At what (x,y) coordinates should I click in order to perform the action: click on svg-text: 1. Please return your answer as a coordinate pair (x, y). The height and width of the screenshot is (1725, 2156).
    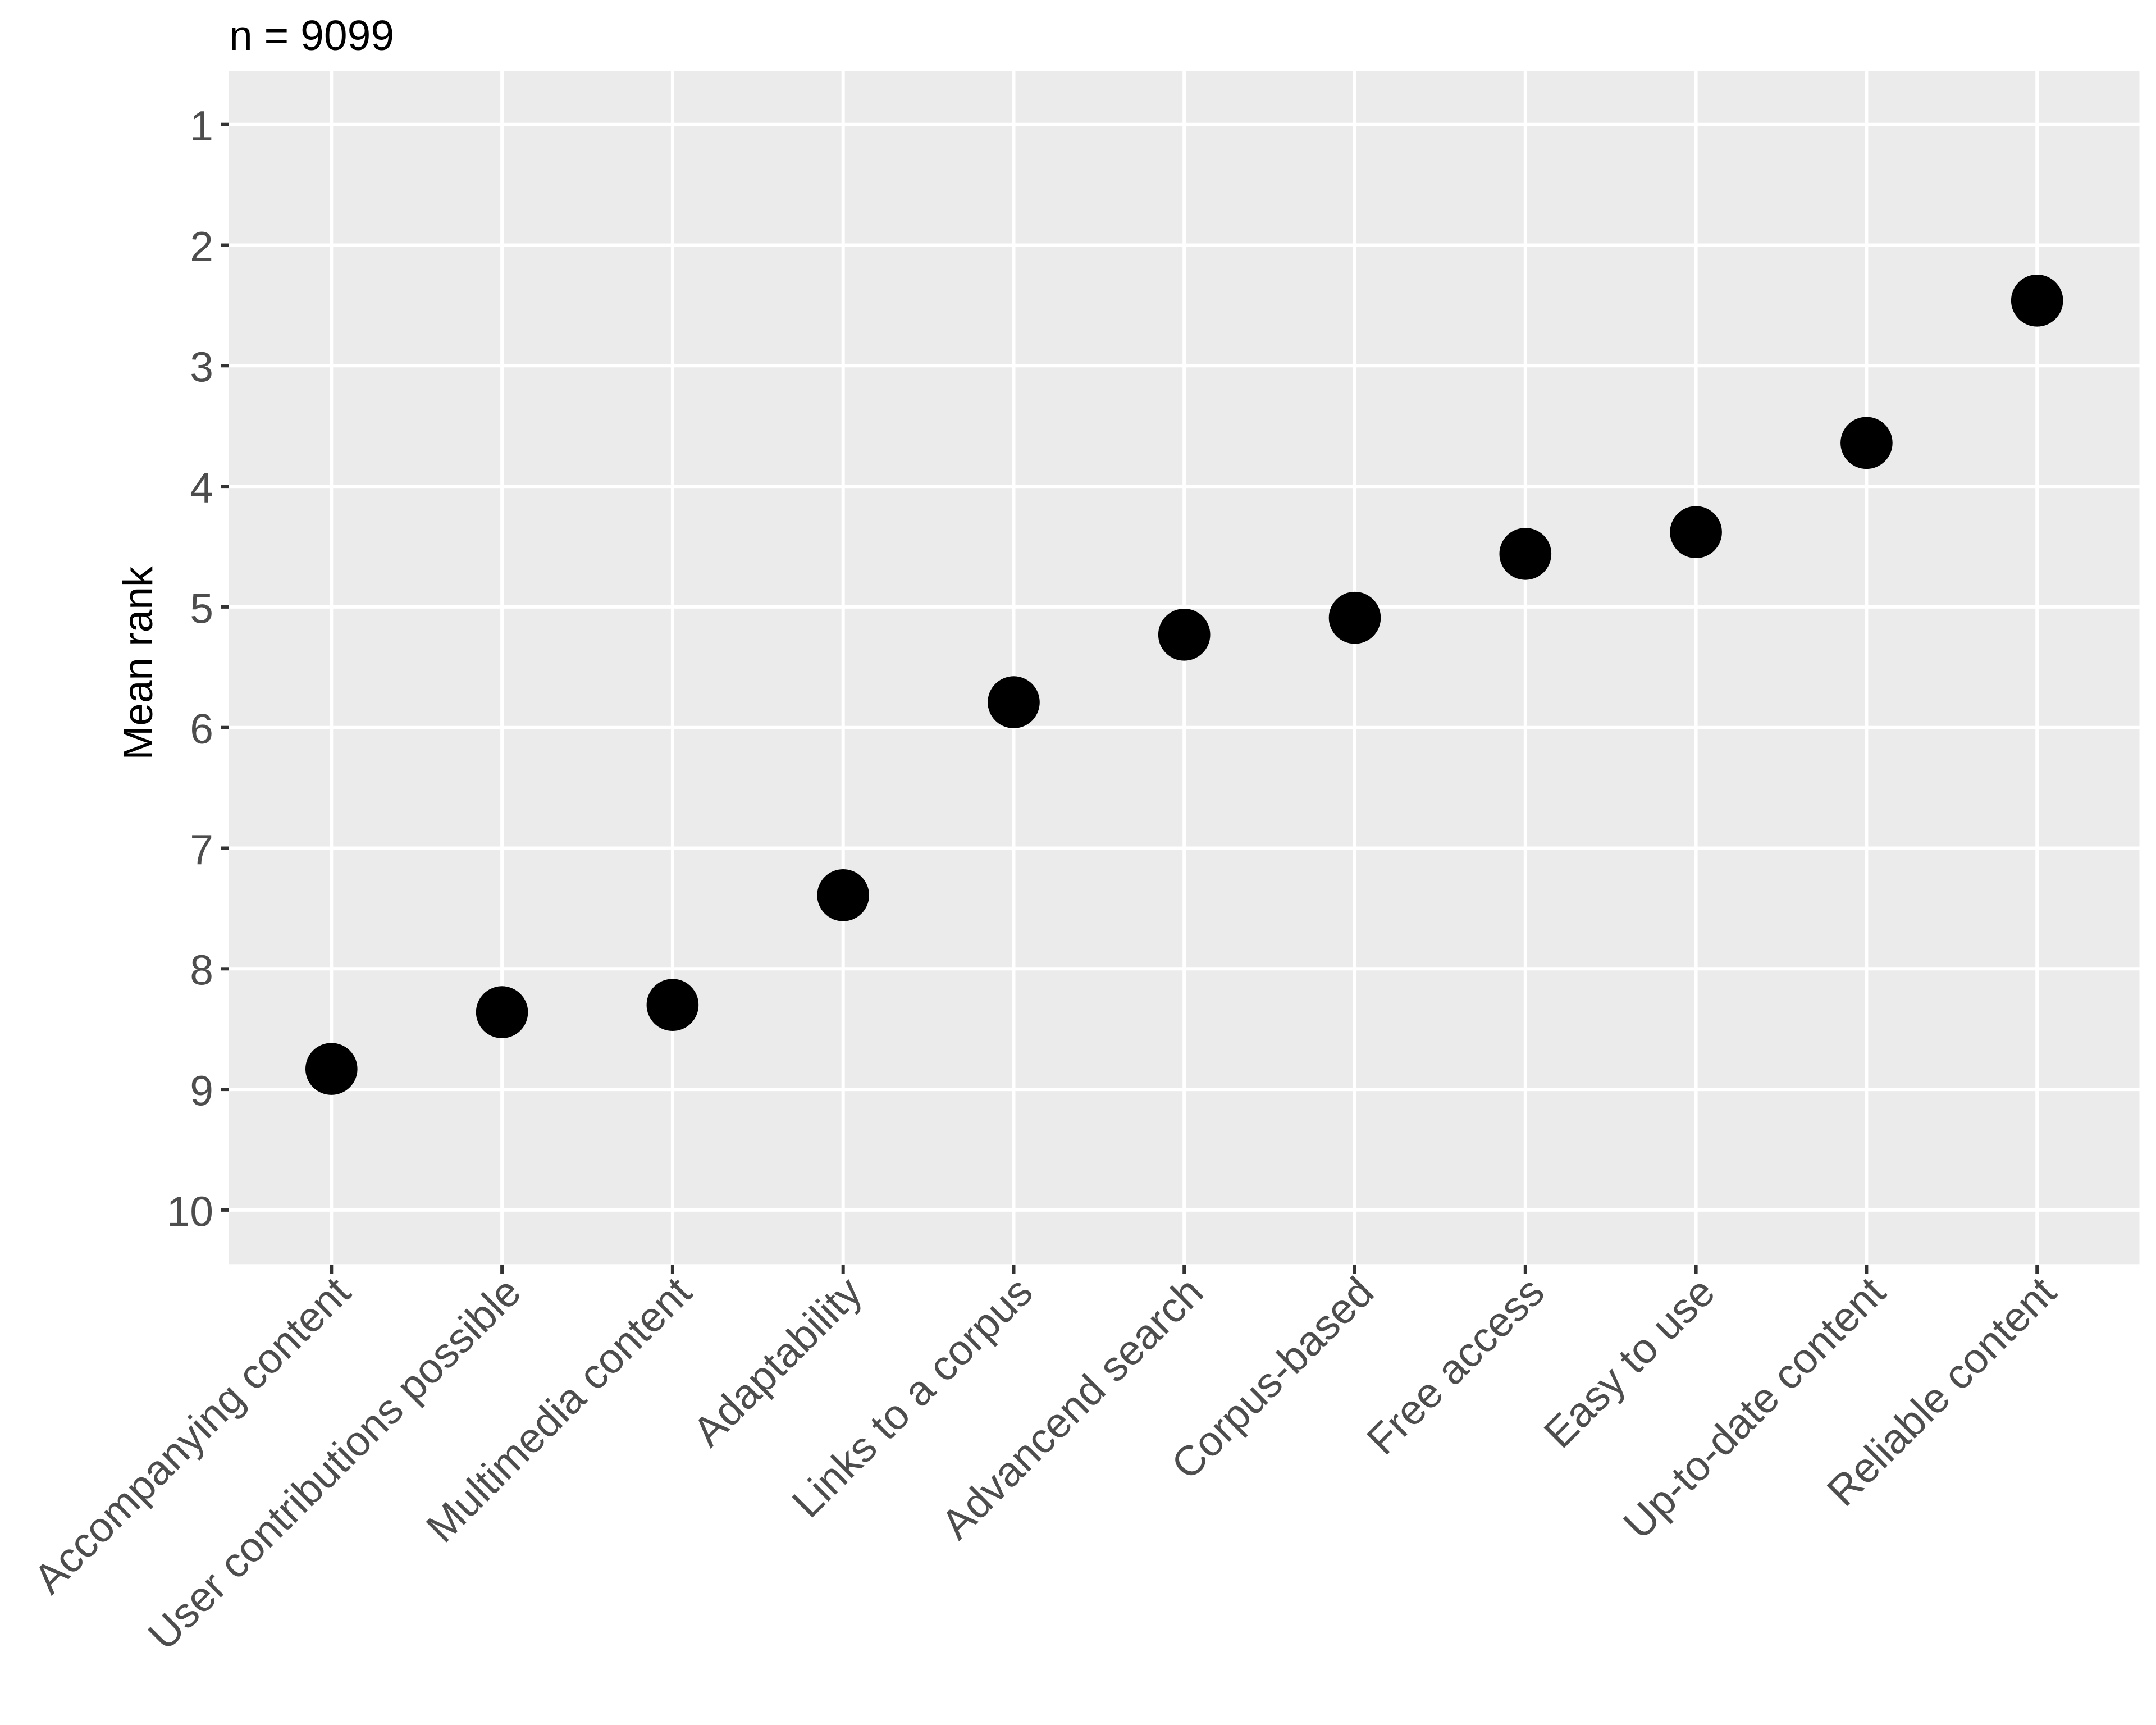
    Looking at the image, I should click on (201, 125).